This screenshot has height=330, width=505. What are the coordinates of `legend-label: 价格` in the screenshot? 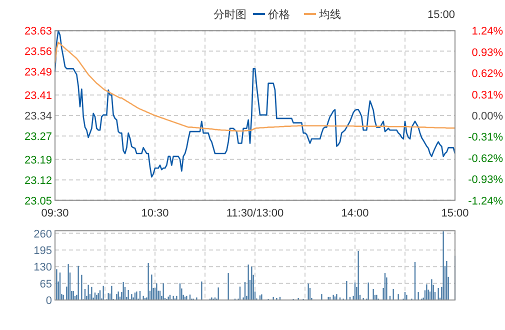 It's located at (278, 15).